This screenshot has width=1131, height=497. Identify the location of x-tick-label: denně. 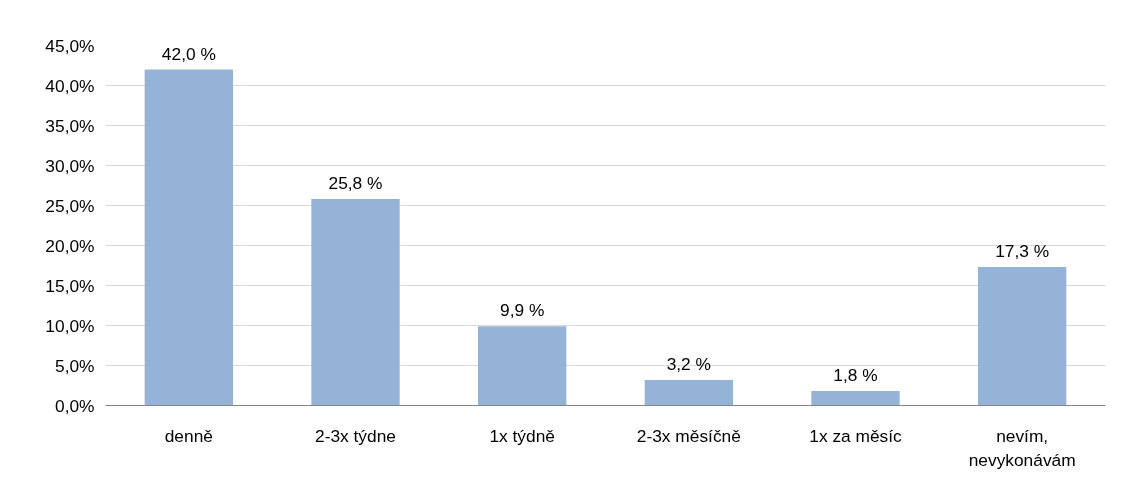
(188, 435).